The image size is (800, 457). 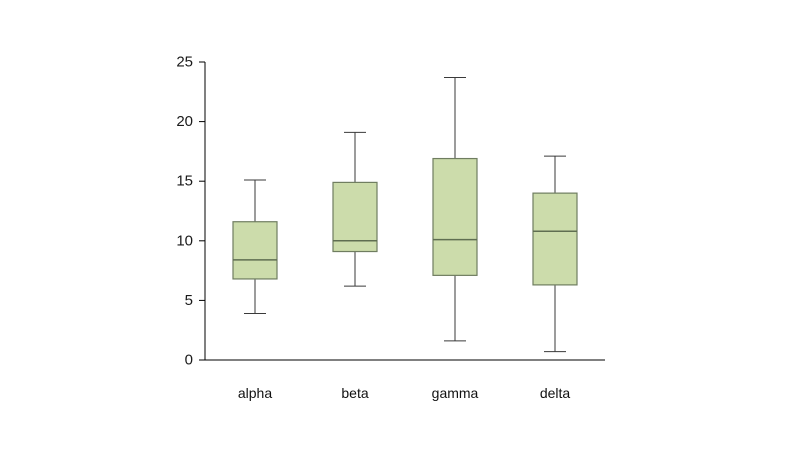 I want to click on y-tick-label: 0, so click(x=189, y=360).